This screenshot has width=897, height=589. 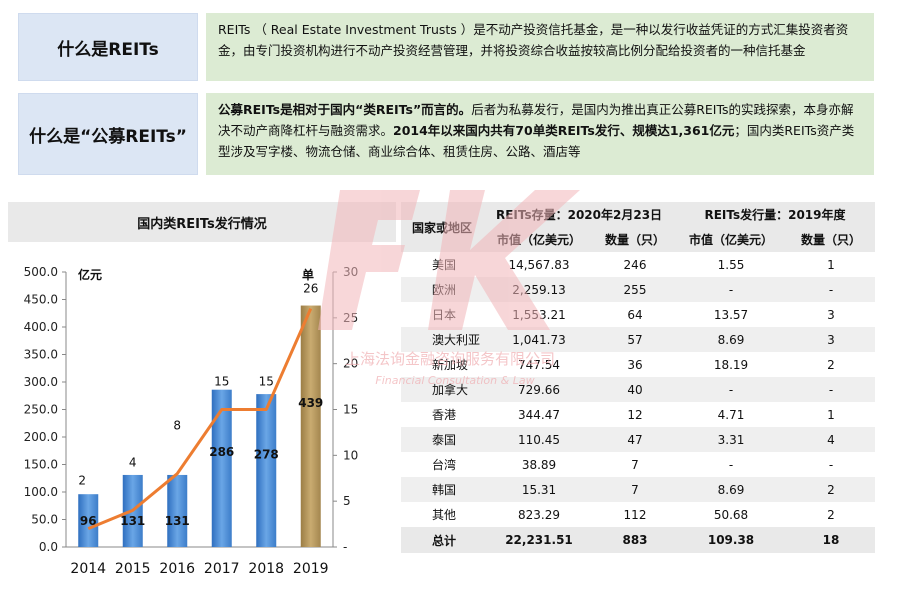 What do you see at coordinates (539, 414) in the screenshot?
I see `value-cell: 344.47` at bounding box center [539, 414].